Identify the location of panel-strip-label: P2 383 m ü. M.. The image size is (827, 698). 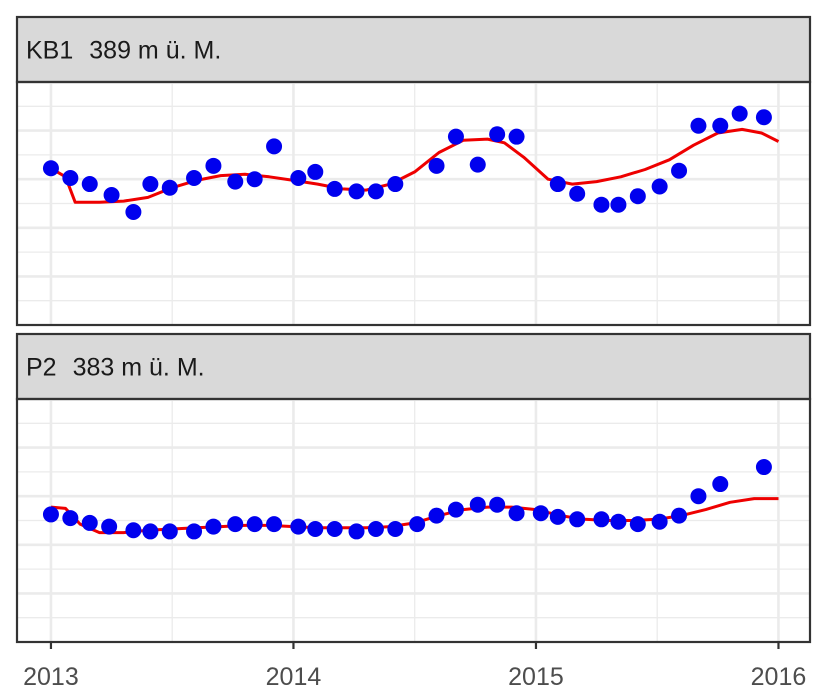
(115, 368).